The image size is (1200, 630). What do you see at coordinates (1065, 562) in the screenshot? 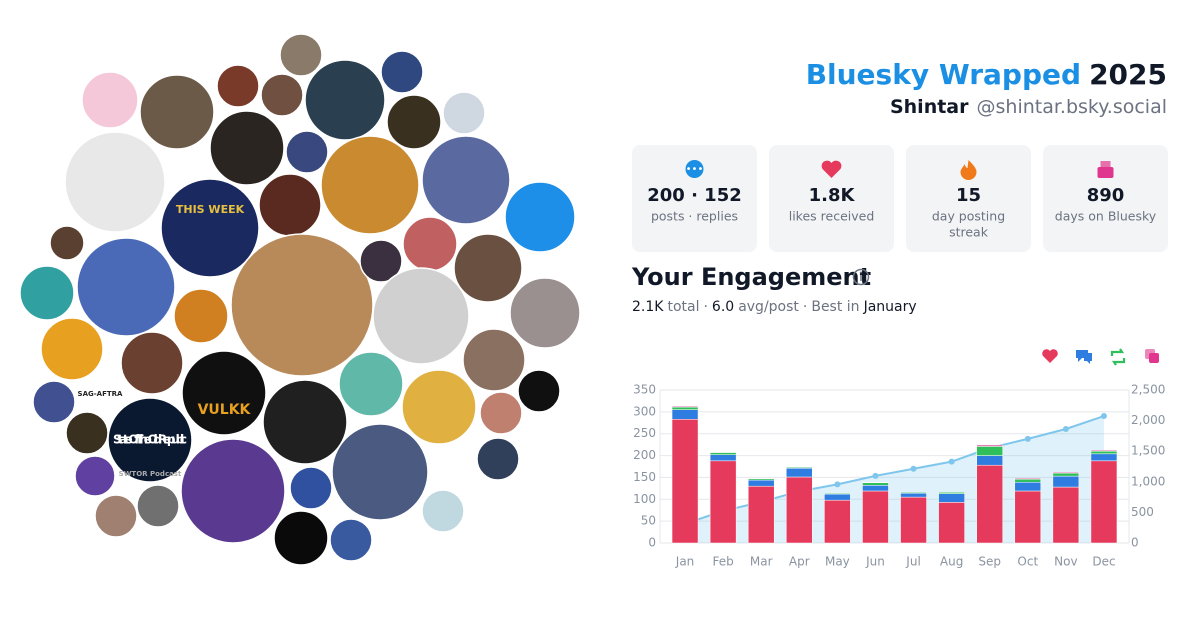
I see `x-tick-label: Nov` at bounding box center [1065, 562].